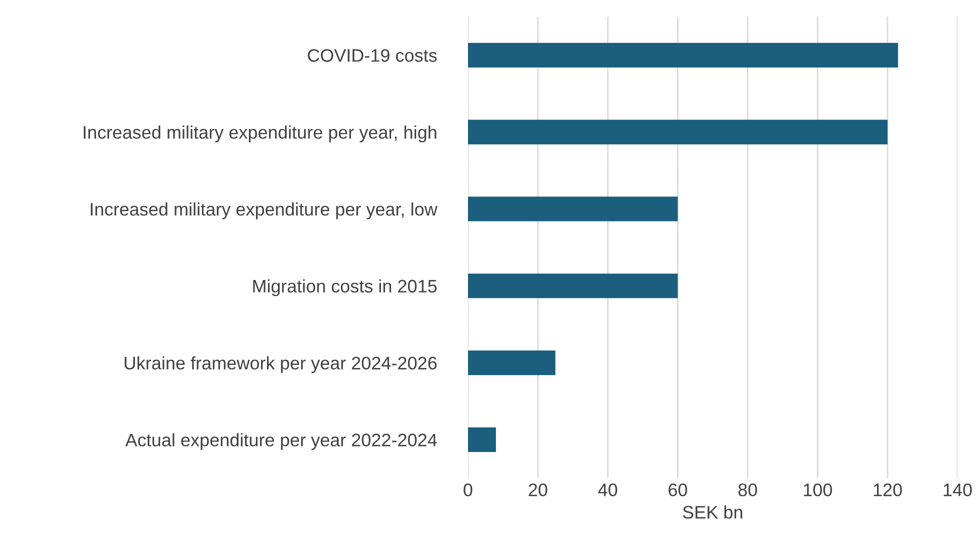  Describe the element at coordinates (468, 490) in the screenshot. I see `x-tick-label: 0` at that location.